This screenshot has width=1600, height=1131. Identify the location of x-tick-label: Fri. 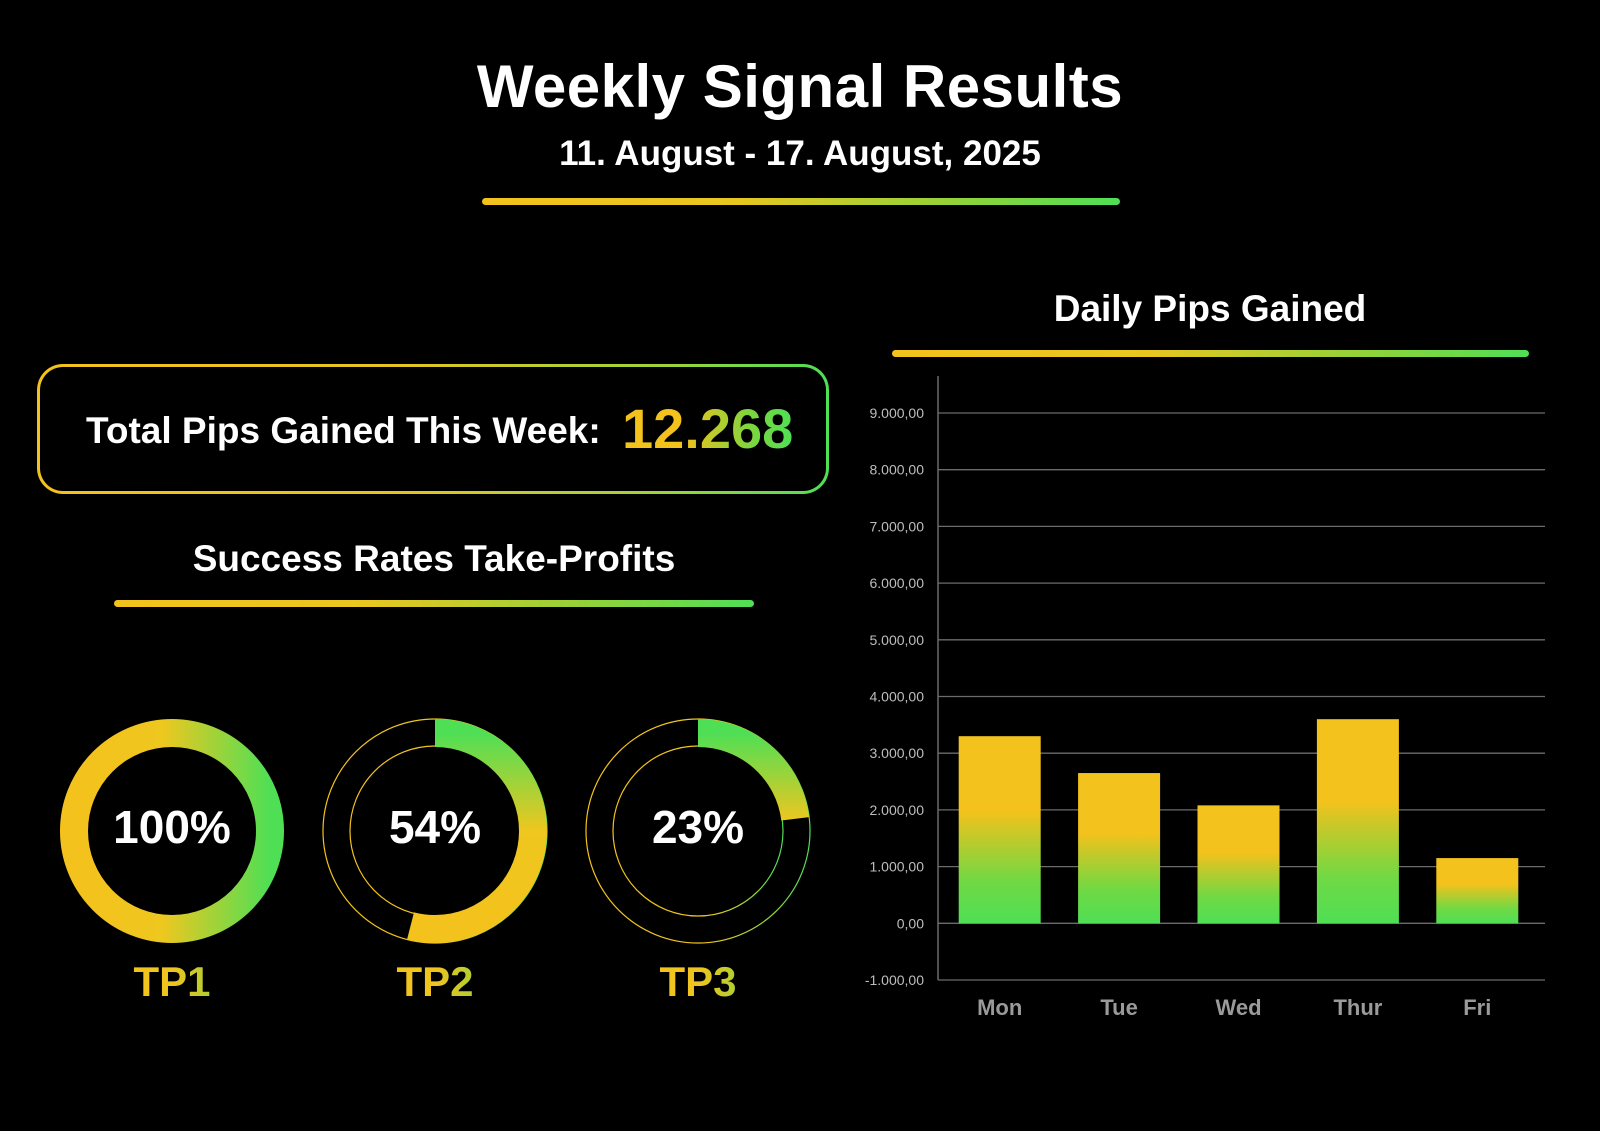
(1477, 1007).